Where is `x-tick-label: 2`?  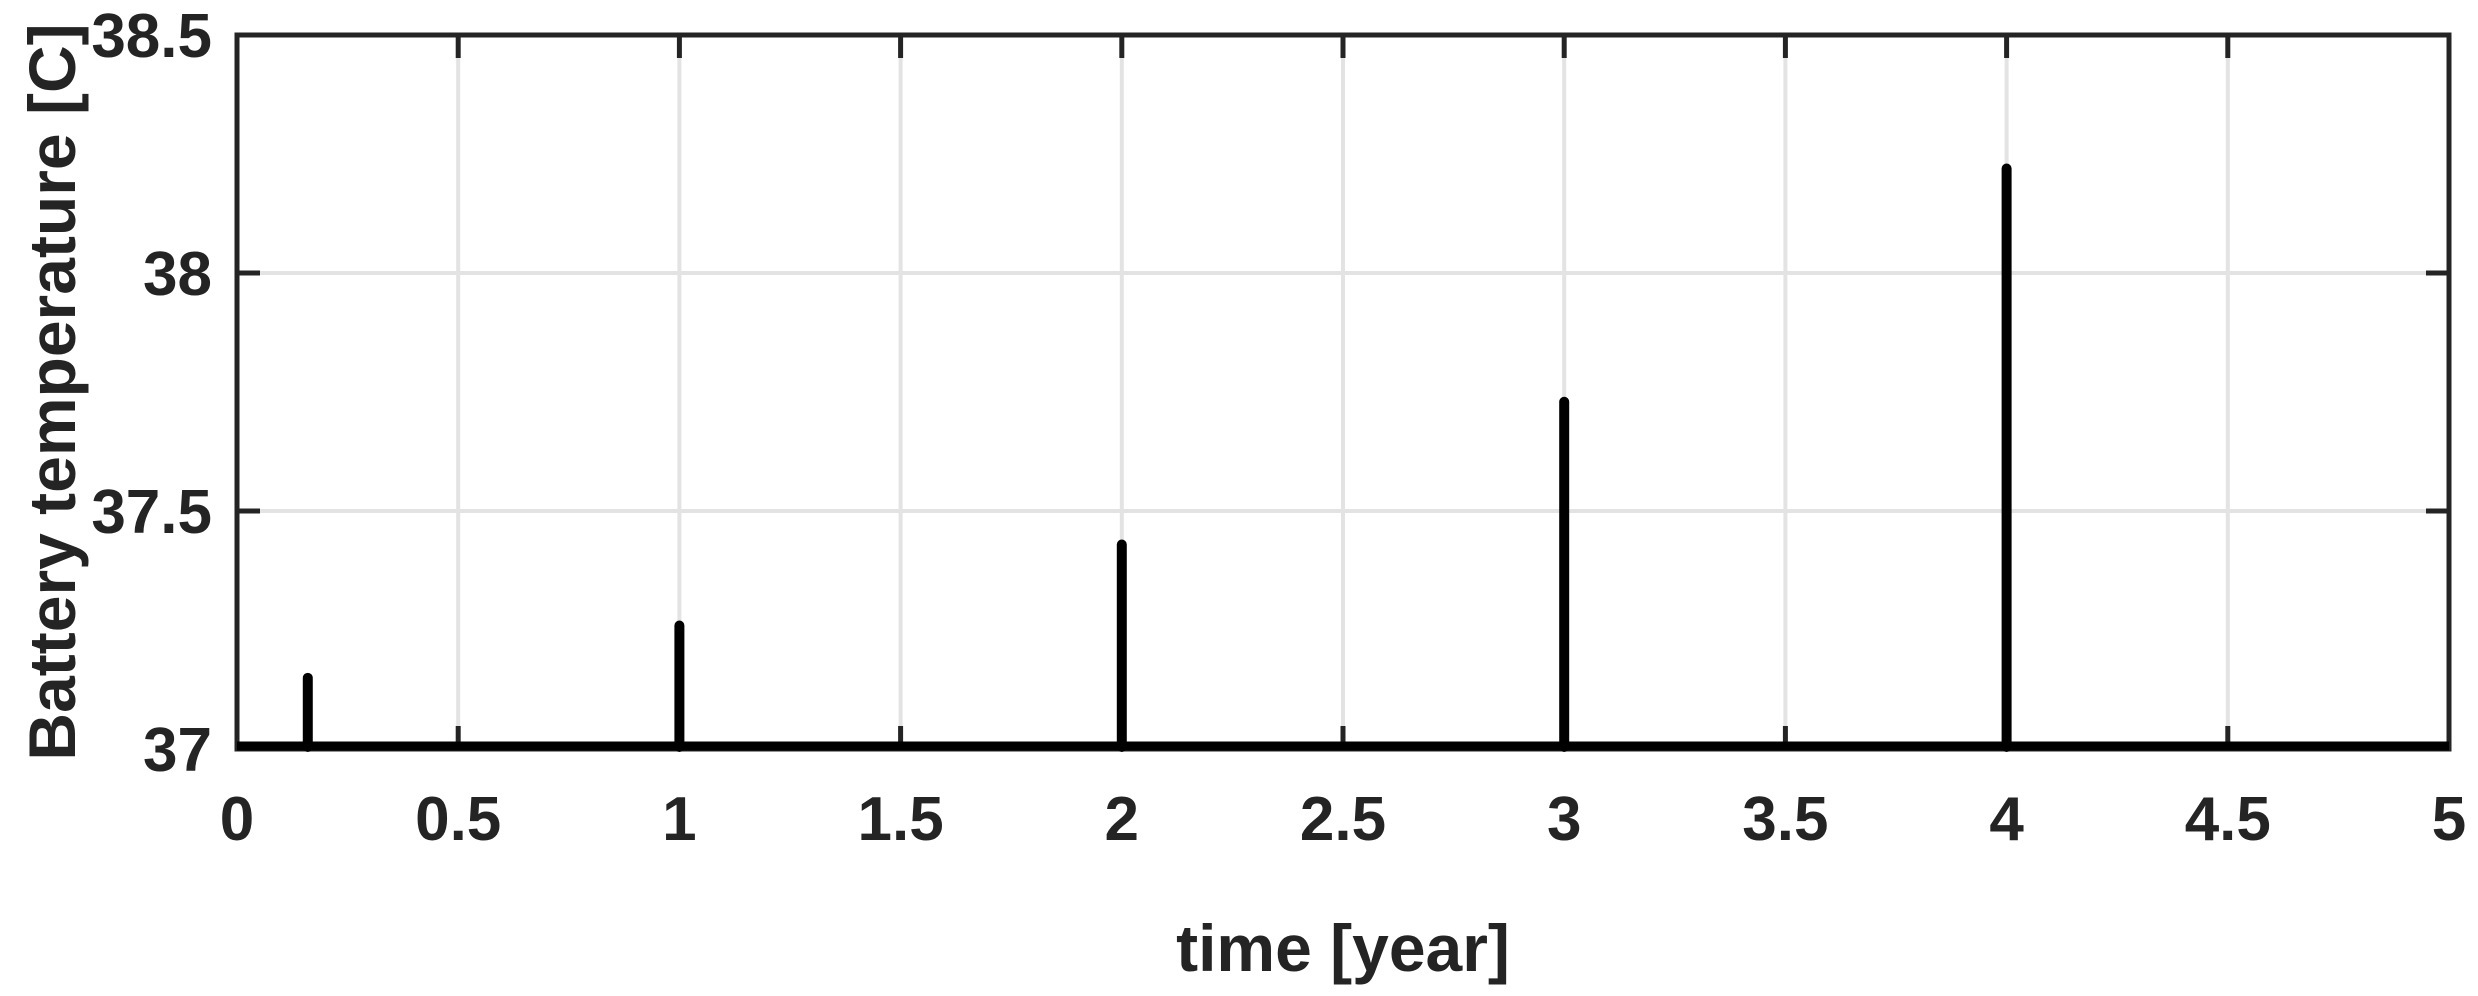
x-tick-label: 2 is located at coordinates (1122, 819).